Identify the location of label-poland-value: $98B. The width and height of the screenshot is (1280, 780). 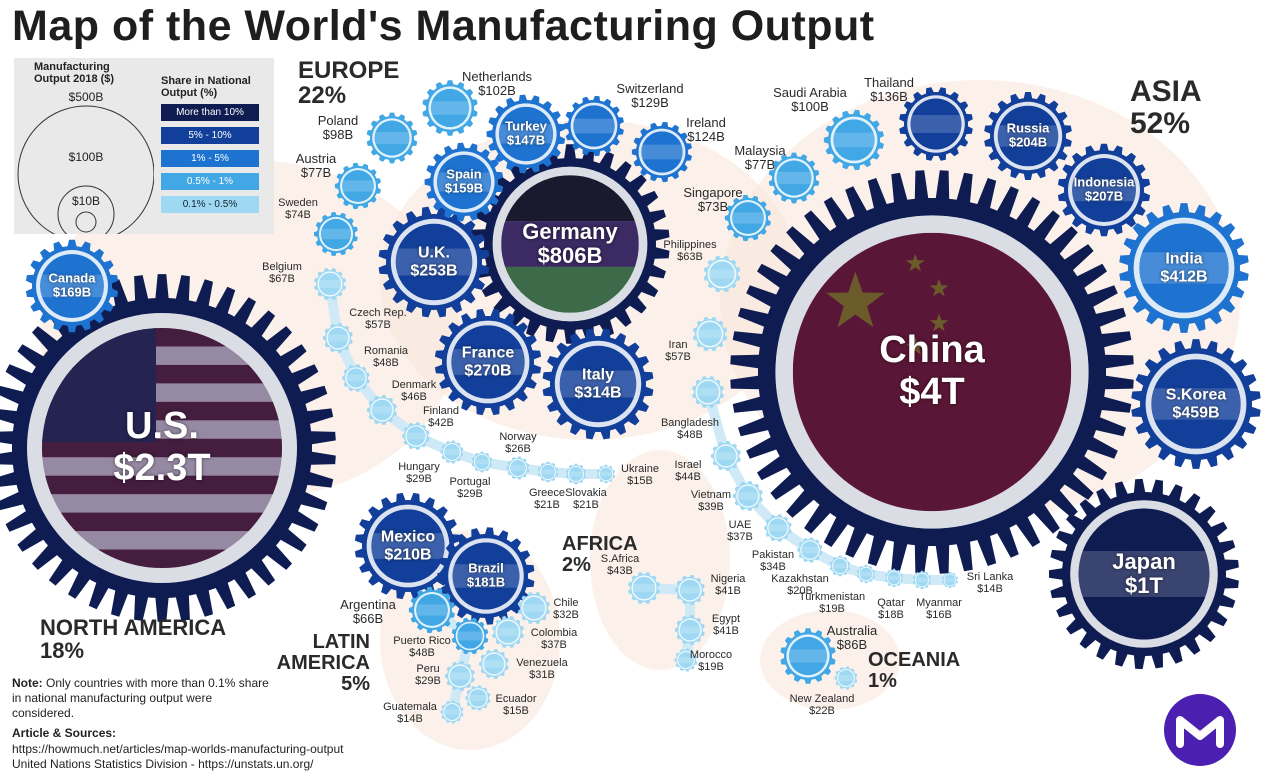
(338, 134).